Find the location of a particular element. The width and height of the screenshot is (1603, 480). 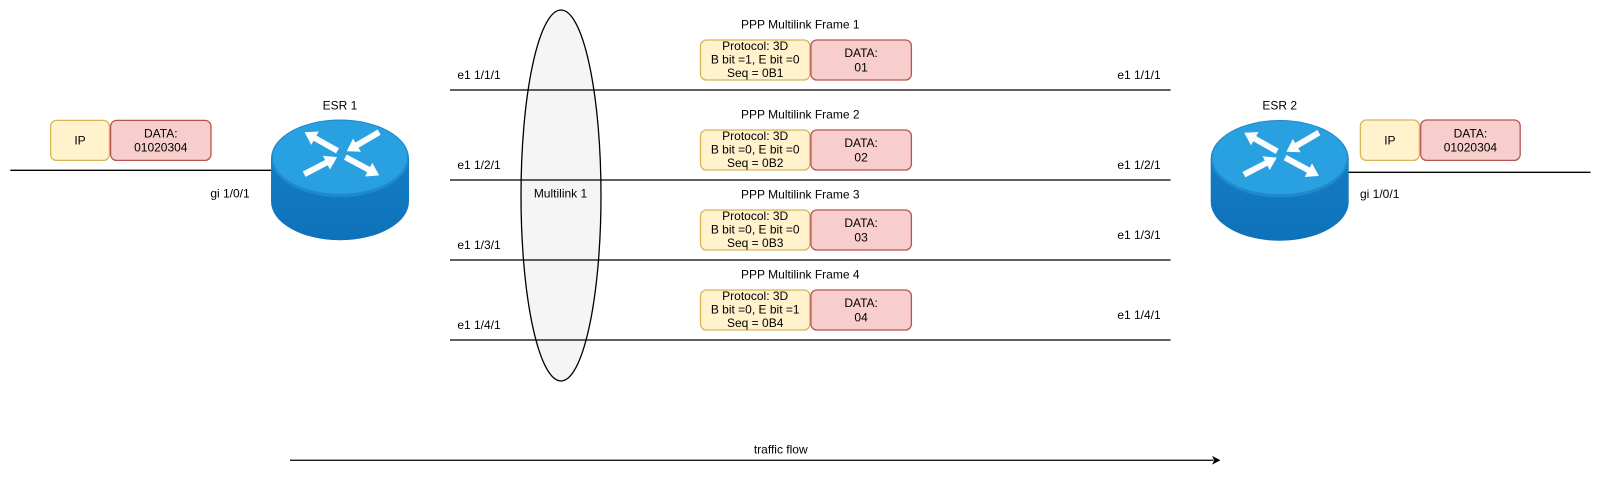

svg-text: 04 is located at coordinates (861, 317).